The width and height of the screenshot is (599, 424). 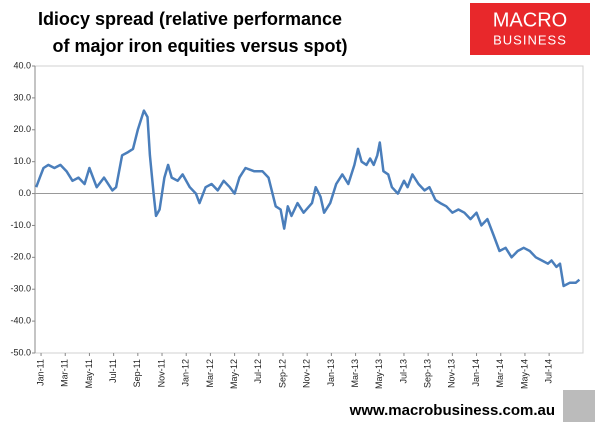 What do you see at coordinates (234, 374) in the screenshot?
I see `x-tick-label: May-12` at bounding box center [234, 374].